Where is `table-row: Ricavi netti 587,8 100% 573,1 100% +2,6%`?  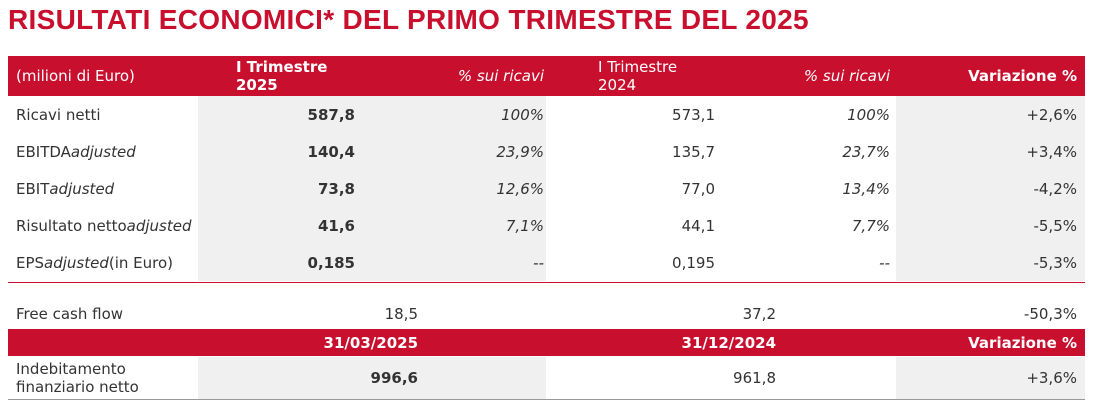 table-row: Ricavi netti 587,8 100% 573,1 100% +2,6% is located at coordinates (546, 114).